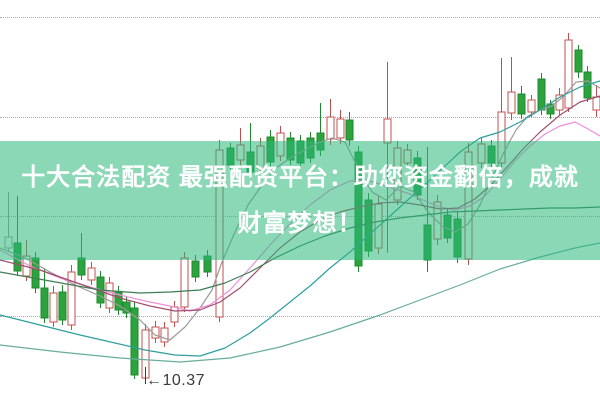 Image resolution: width=600 pixels, height=401 pixels. Describe the element at coordinates (145, 375) in the screenshot. I see `low-pointer-line` at that location.